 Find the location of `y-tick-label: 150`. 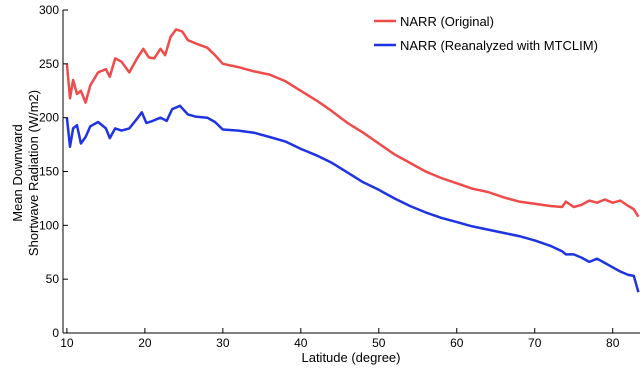

y-tick-label: 150 is located at coordinates (49, 172).